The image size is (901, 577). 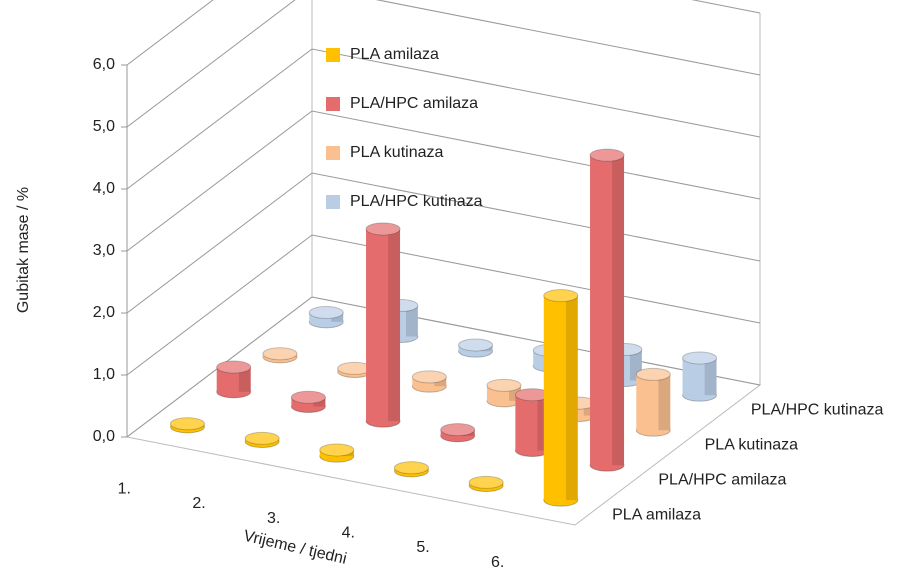 What do you see at coordinates (23, 250) in the screenshot?
I see `y-axis-label: Gubitak mase / %` at bounding box center [23, 250].